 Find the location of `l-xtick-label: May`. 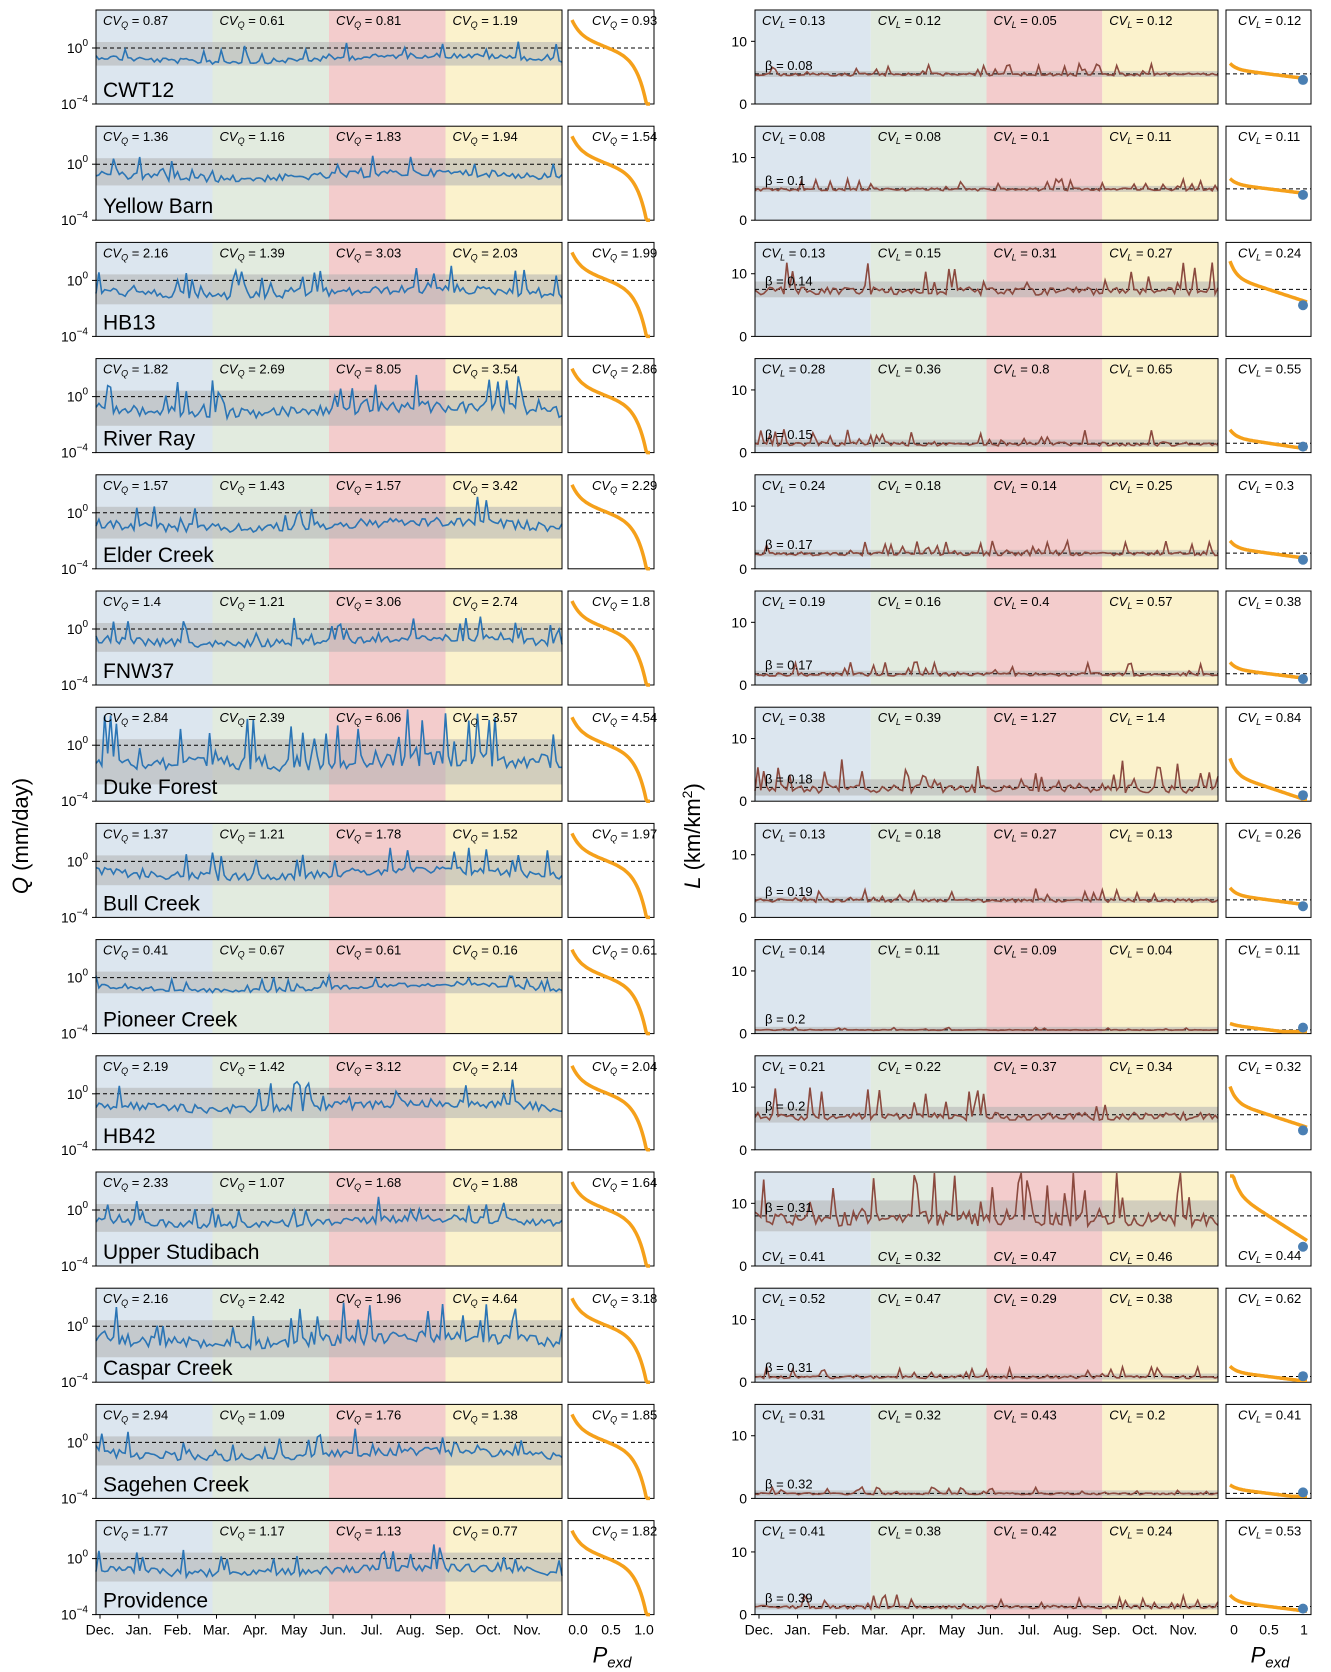

l-xtick-label: May is located at coordinates (952, 1630).